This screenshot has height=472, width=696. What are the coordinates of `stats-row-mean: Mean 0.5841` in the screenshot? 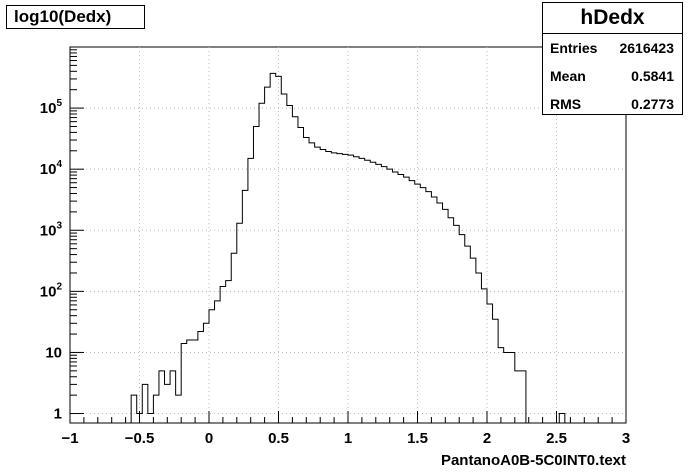 It's located at (612, 76).